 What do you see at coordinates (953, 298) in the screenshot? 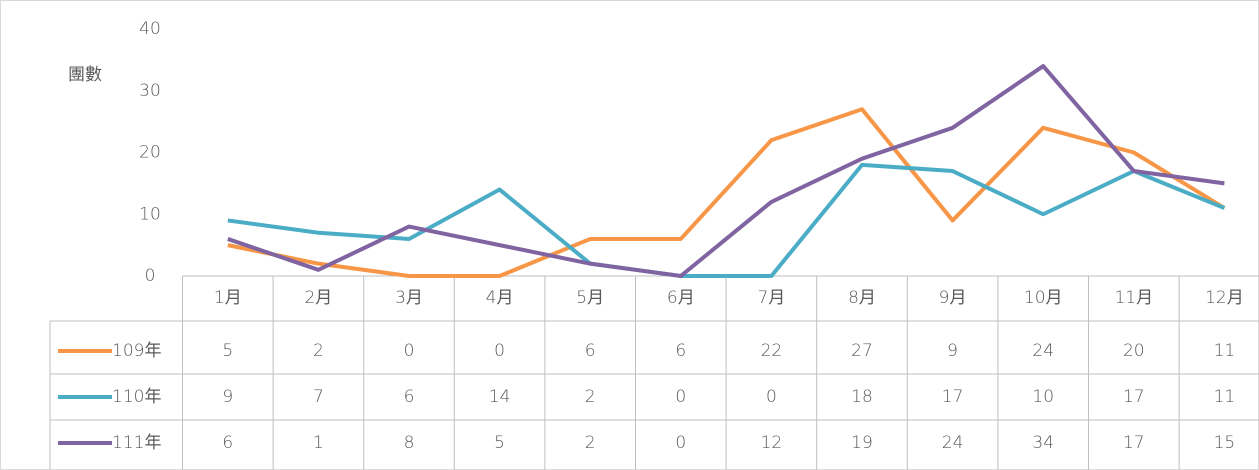
I see `x-tick-label: 9月` at bounding box center [953, 298].